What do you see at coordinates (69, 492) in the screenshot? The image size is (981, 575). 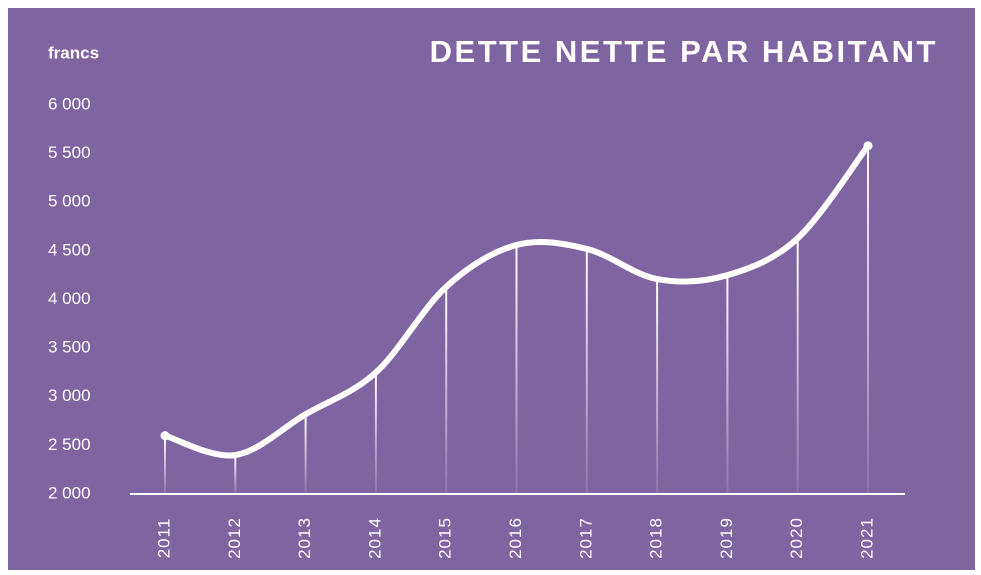 I see `y-tick-label: 2 000` at bounding box center [69, 492].